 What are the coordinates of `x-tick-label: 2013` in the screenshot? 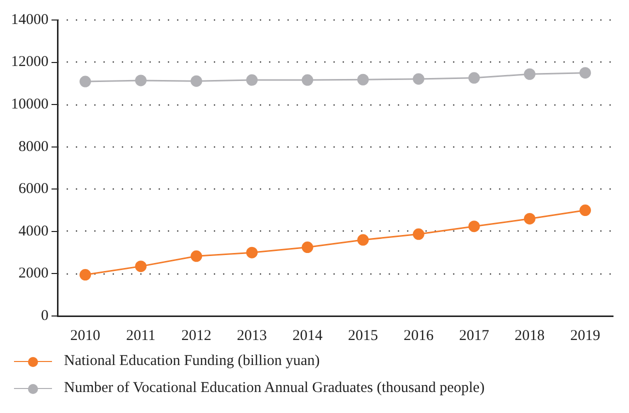 It's located at (251, 336).